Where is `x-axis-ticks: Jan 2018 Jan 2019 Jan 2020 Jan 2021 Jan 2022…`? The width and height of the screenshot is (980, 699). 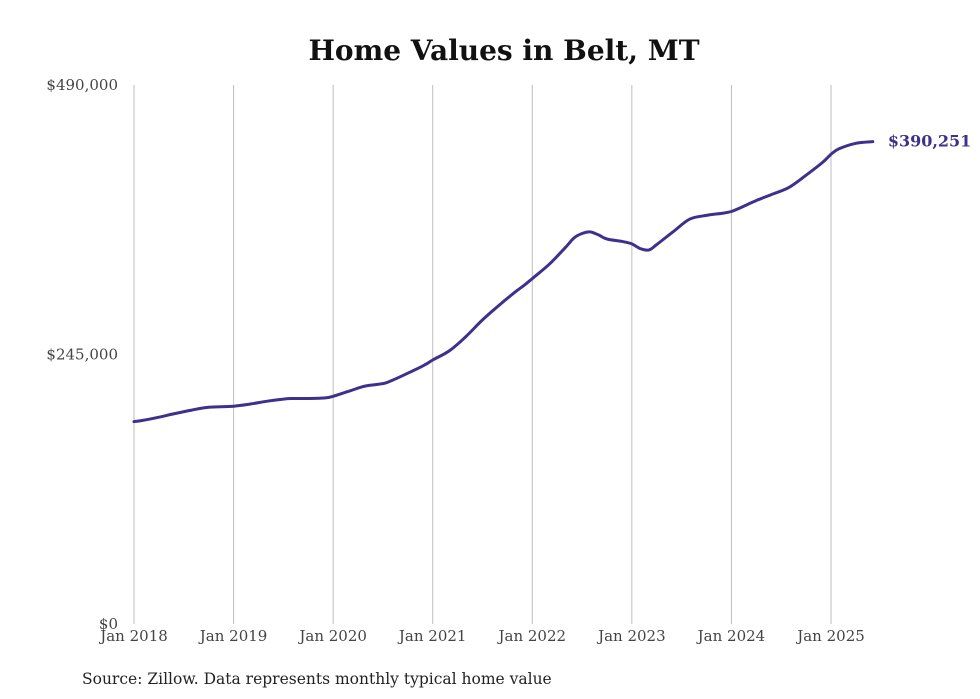 x-axis-ticks: Jan 2018 Jan 2019 Jan 2020 Jan 2021 Jan 2022… is located at coordinates (481, 636).